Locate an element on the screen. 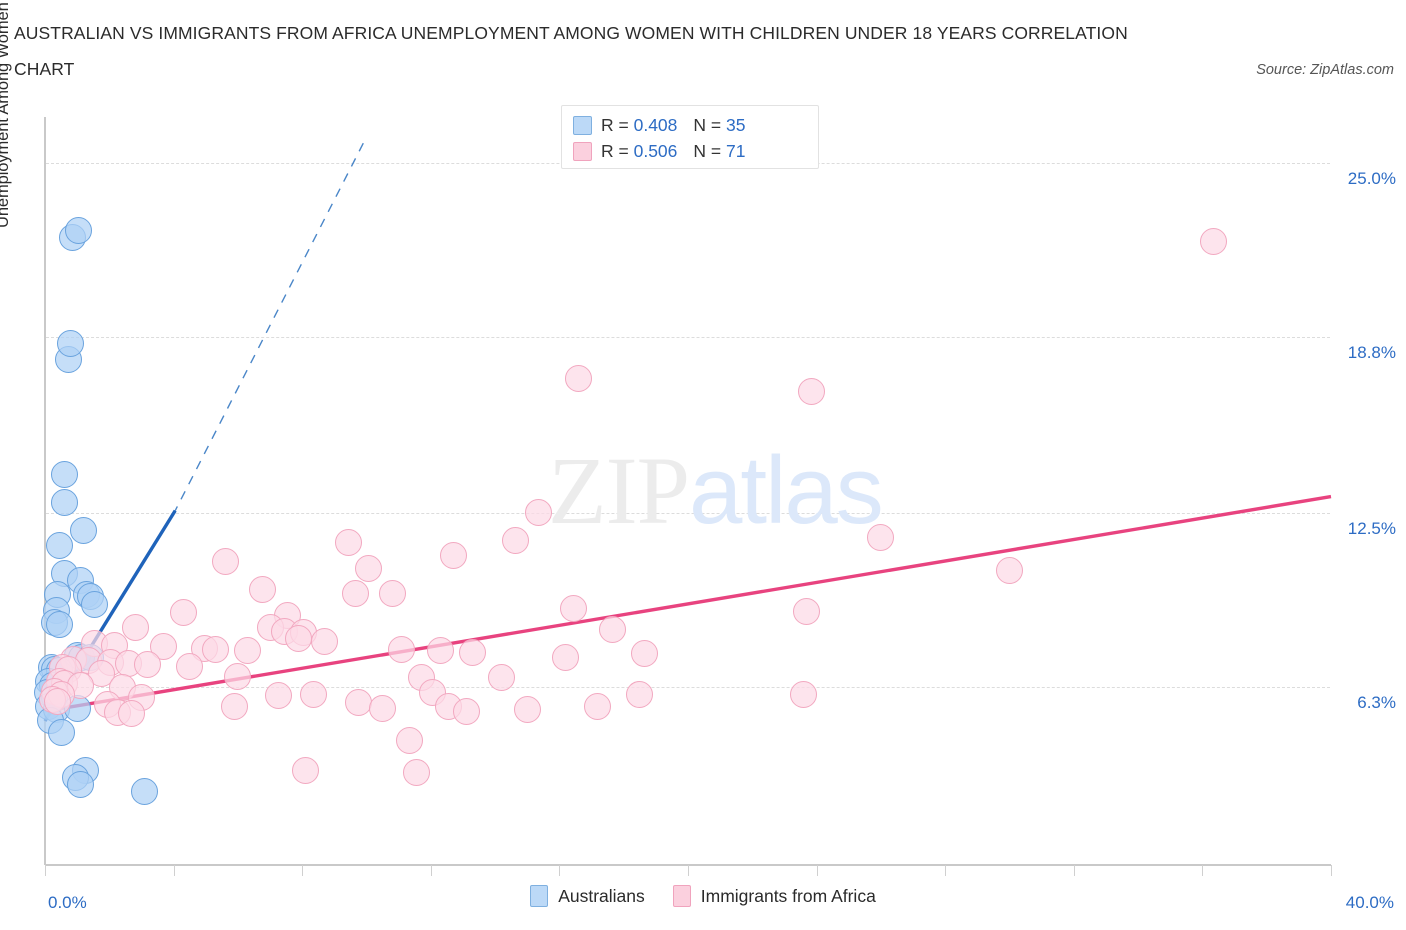 The width and height of the screenshot is (1406, 930). n-value-australians: 35 is located at coordinates (735, 124).